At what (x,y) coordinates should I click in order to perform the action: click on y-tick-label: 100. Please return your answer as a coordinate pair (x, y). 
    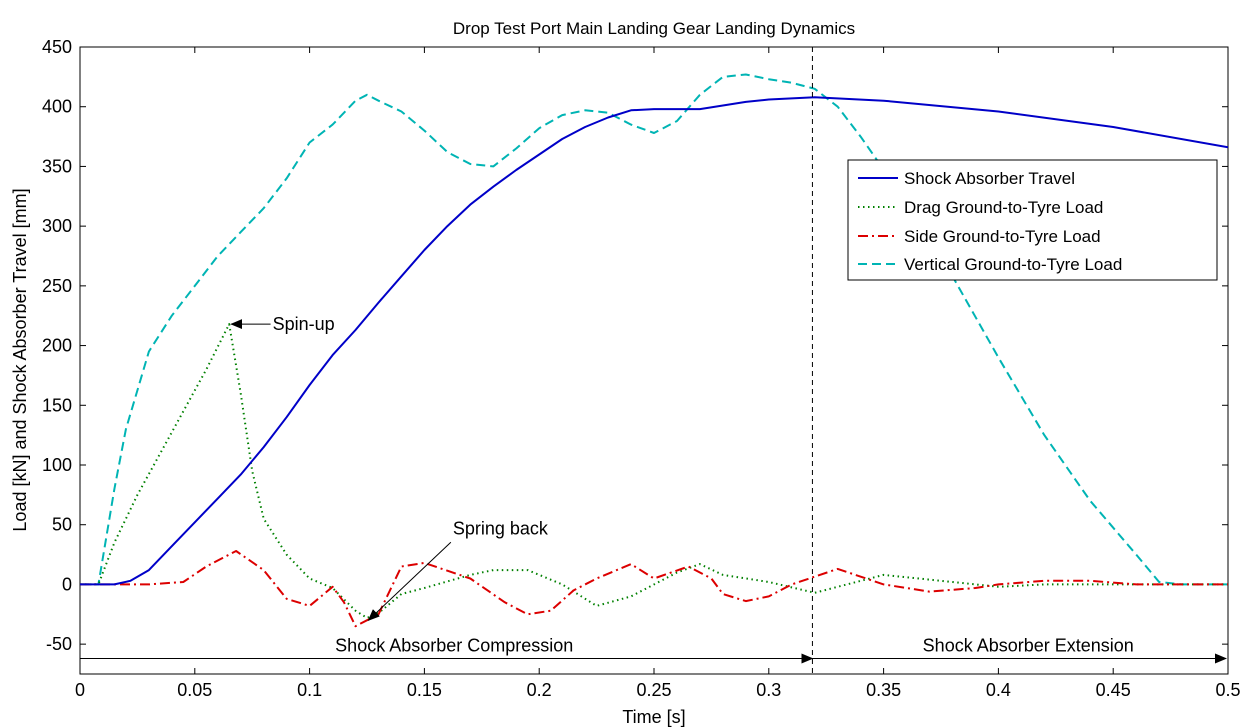
    Looking at the image, I should click on (57, 465).